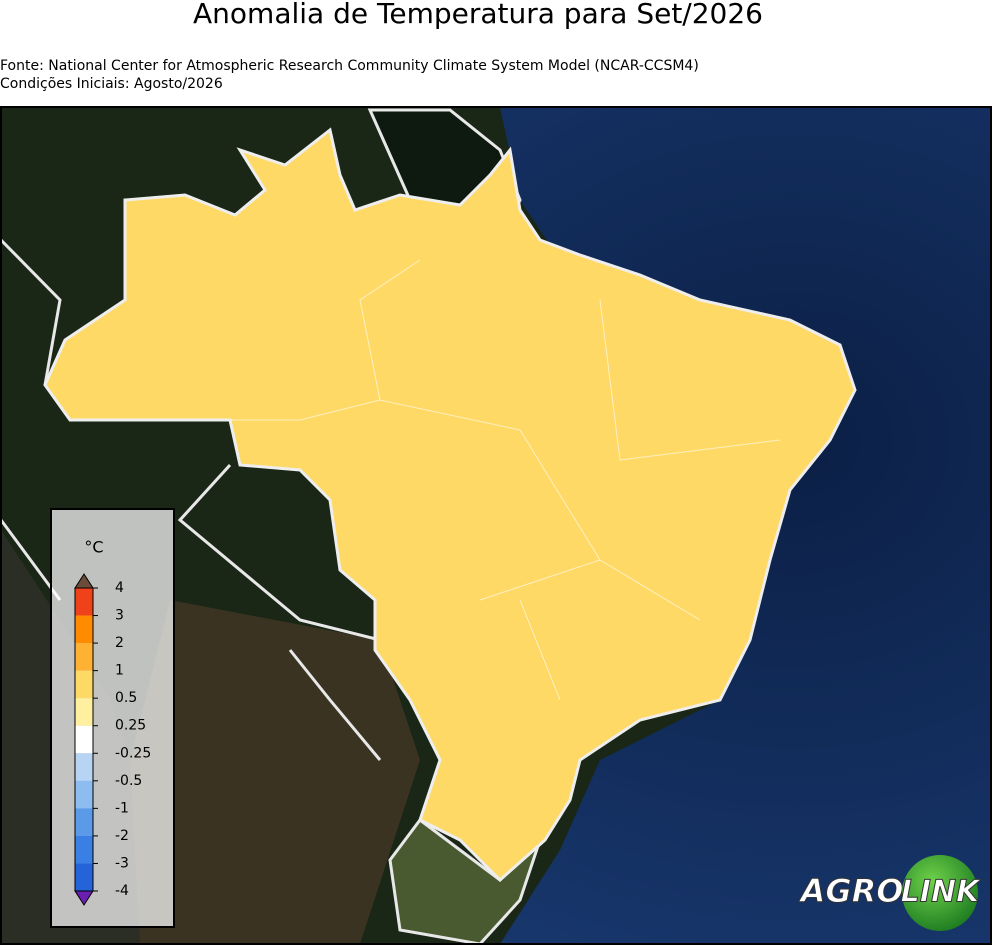 This screenshot has height=949, width=992. Describe the element at coordinates (122, 836) in the screenshot. I see `colorbar-tick-label: -2` at that location.